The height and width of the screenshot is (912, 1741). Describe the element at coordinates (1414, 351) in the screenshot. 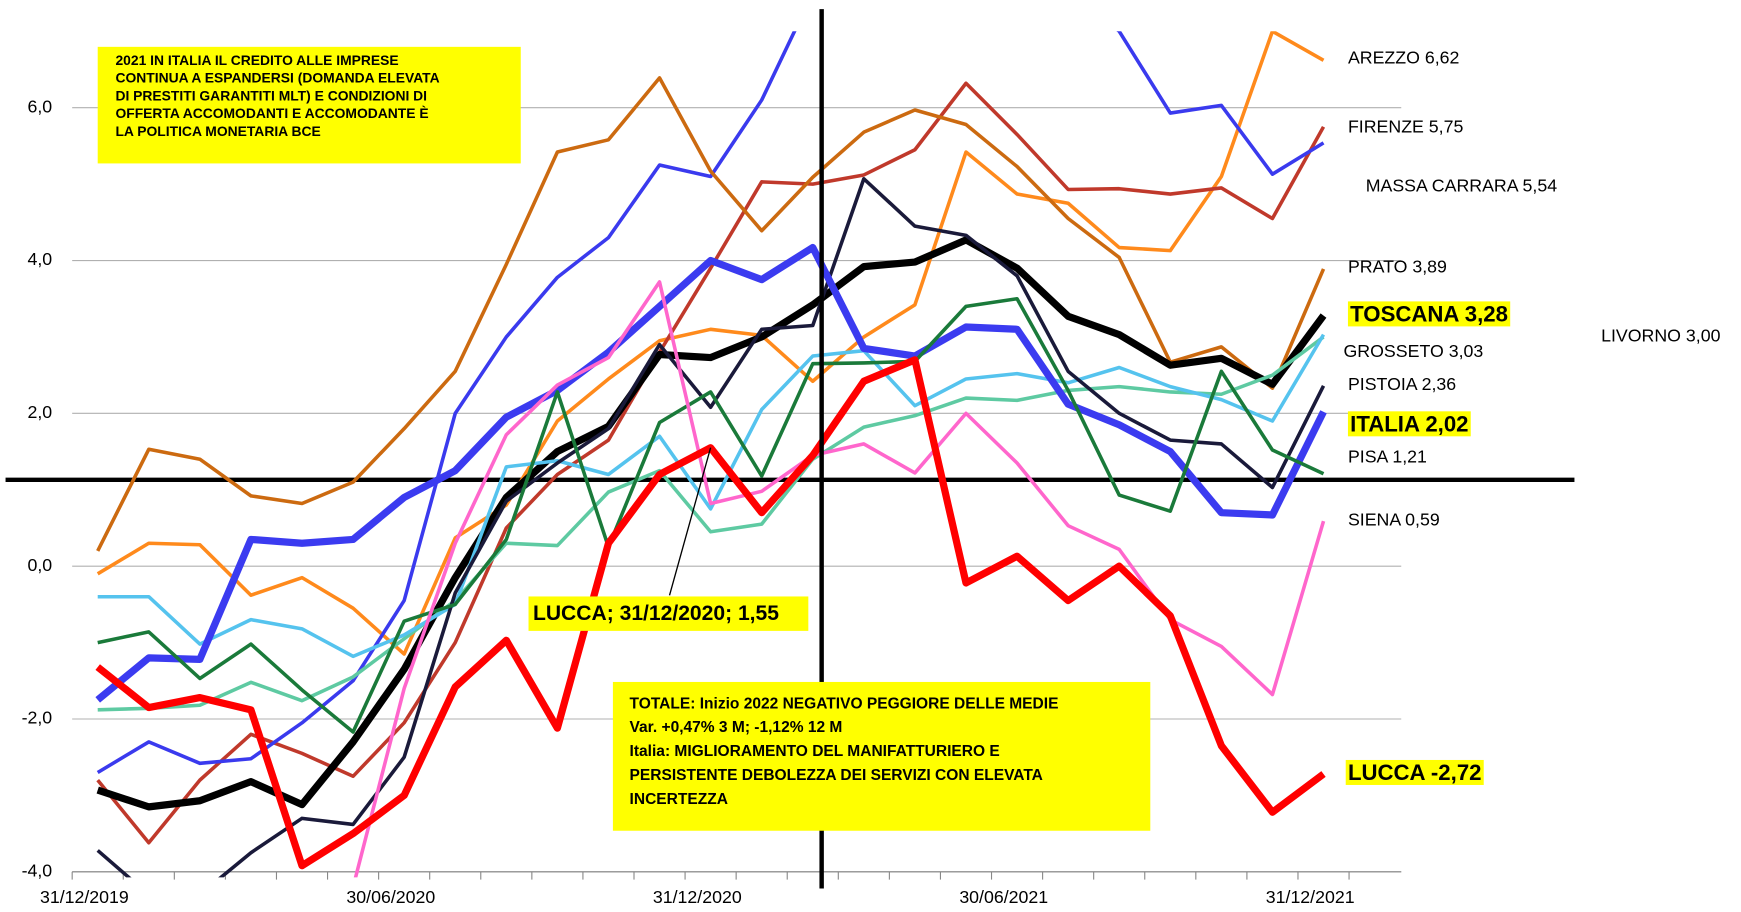

I see `series-label: GROSSETO 3,03` at that location.